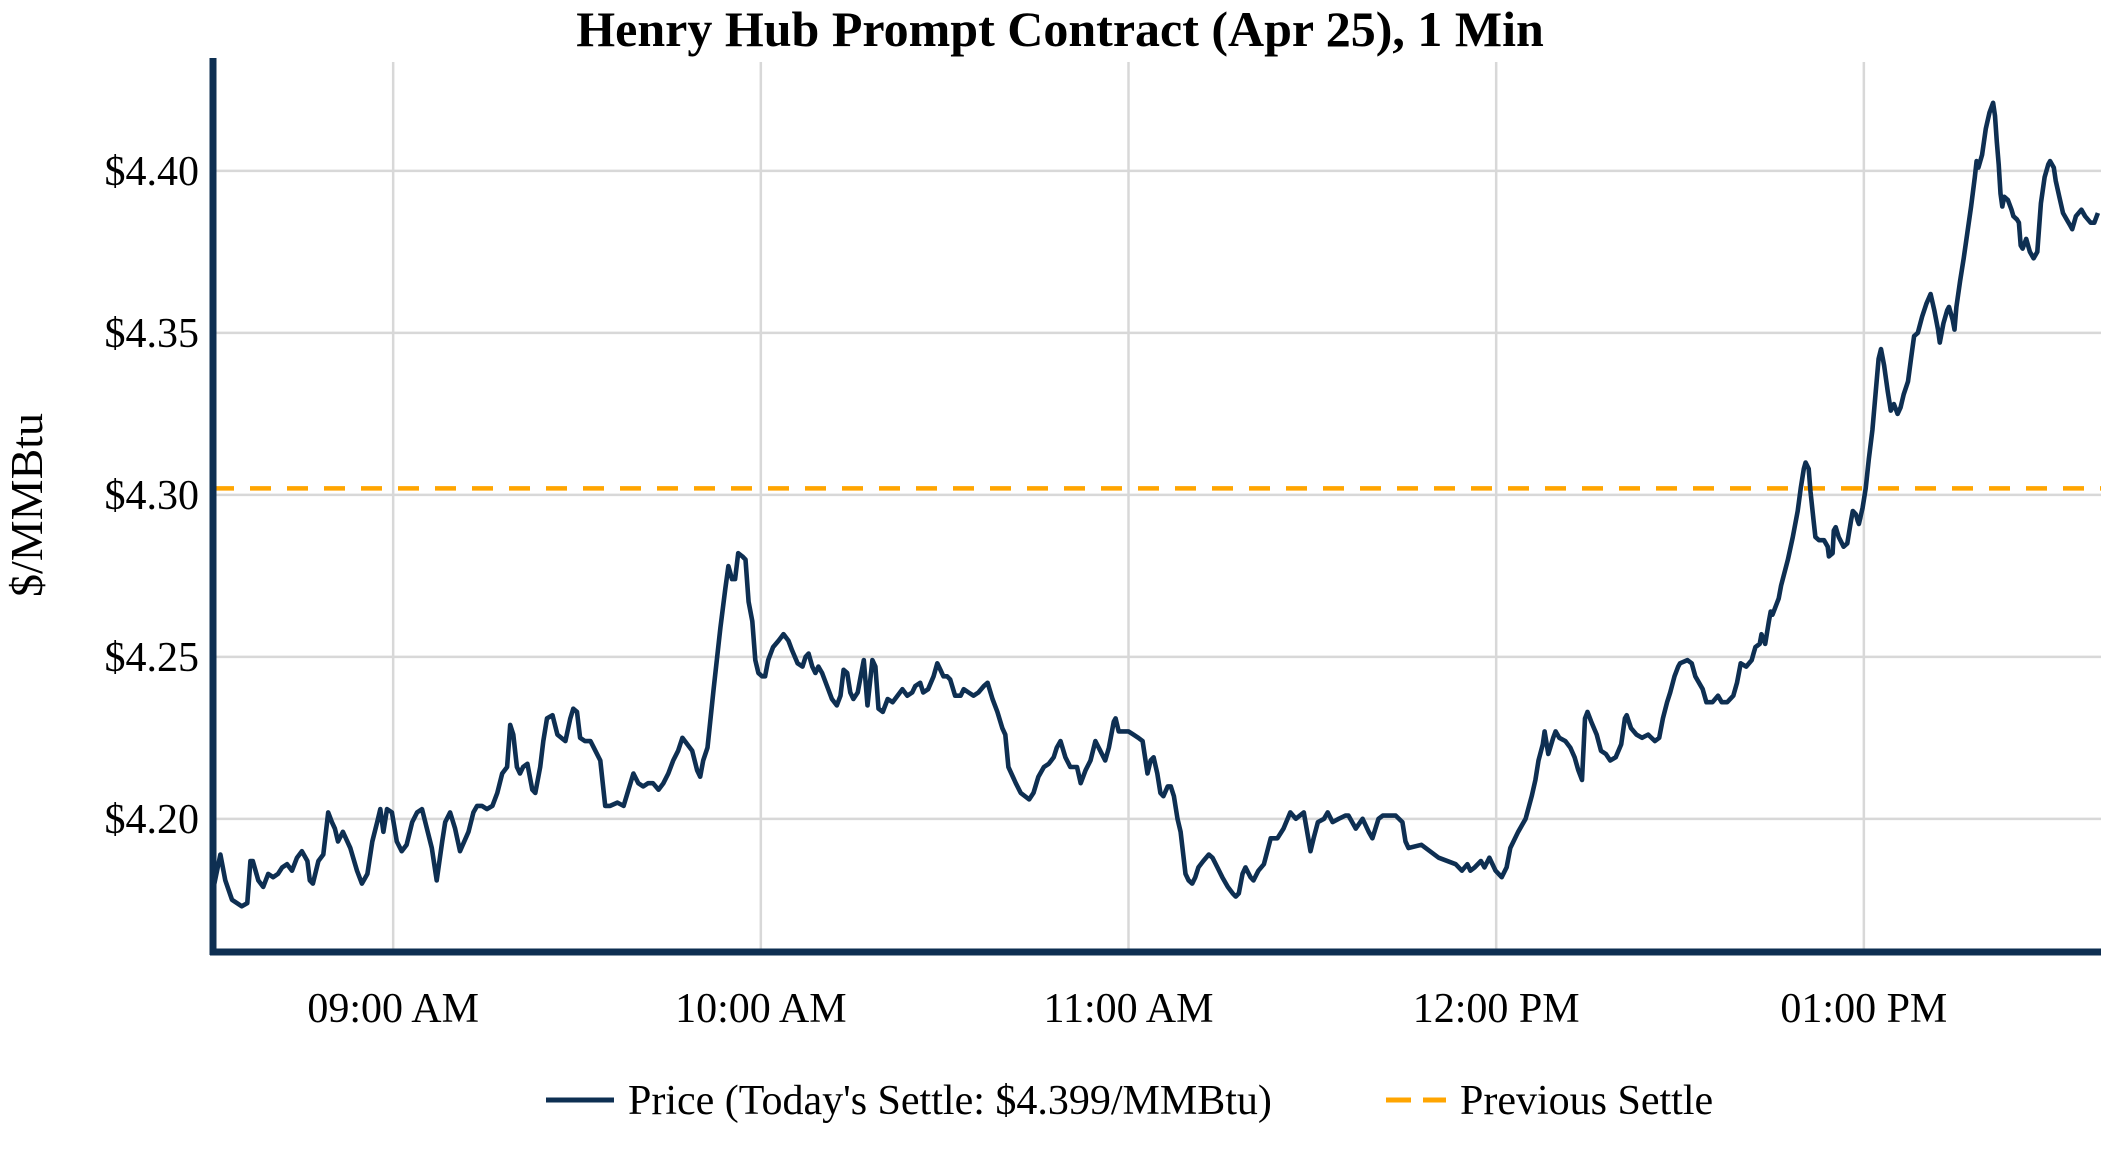 This screenshot has width=2112, height=1152. What do you see at coordinates (152, 172) in the screenshot?
I see `y-tick-label: $4.40` at bounding box center [152, 172].